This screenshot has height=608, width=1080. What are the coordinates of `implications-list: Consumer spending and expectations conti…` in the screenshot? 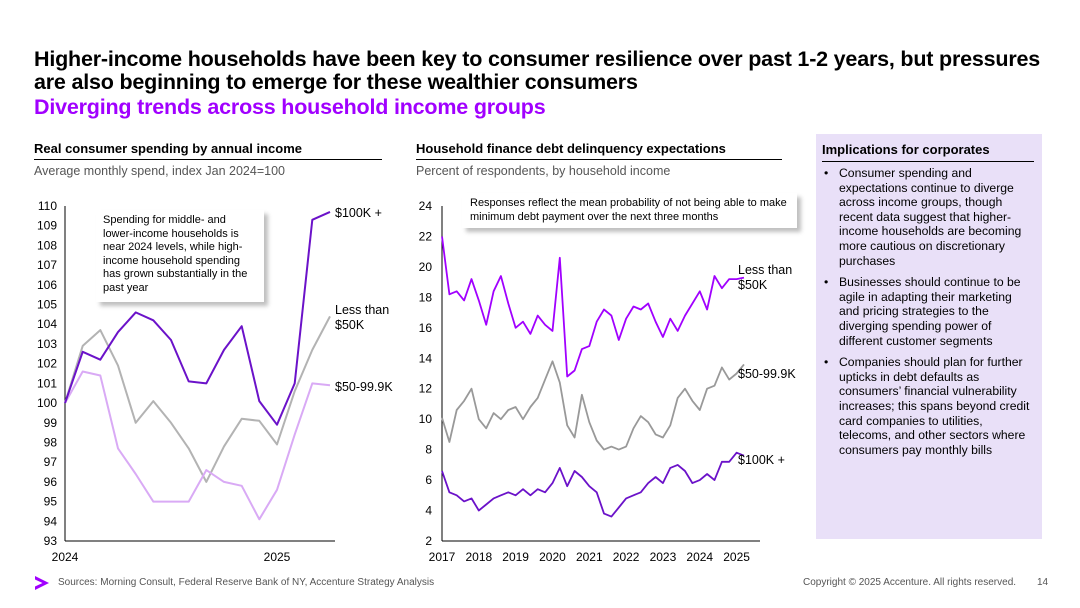 It's located at (928, 311).